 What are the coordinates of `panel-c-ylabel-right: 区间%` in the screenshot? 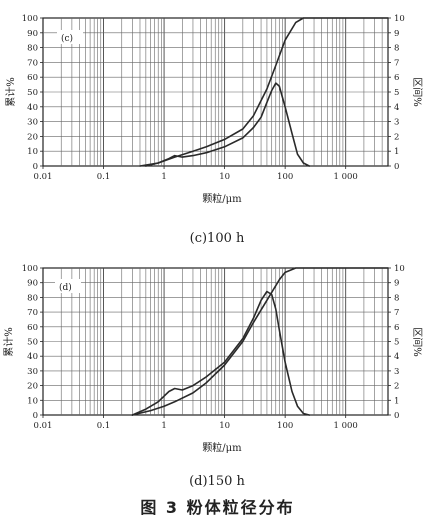 It's located at (417, 92).